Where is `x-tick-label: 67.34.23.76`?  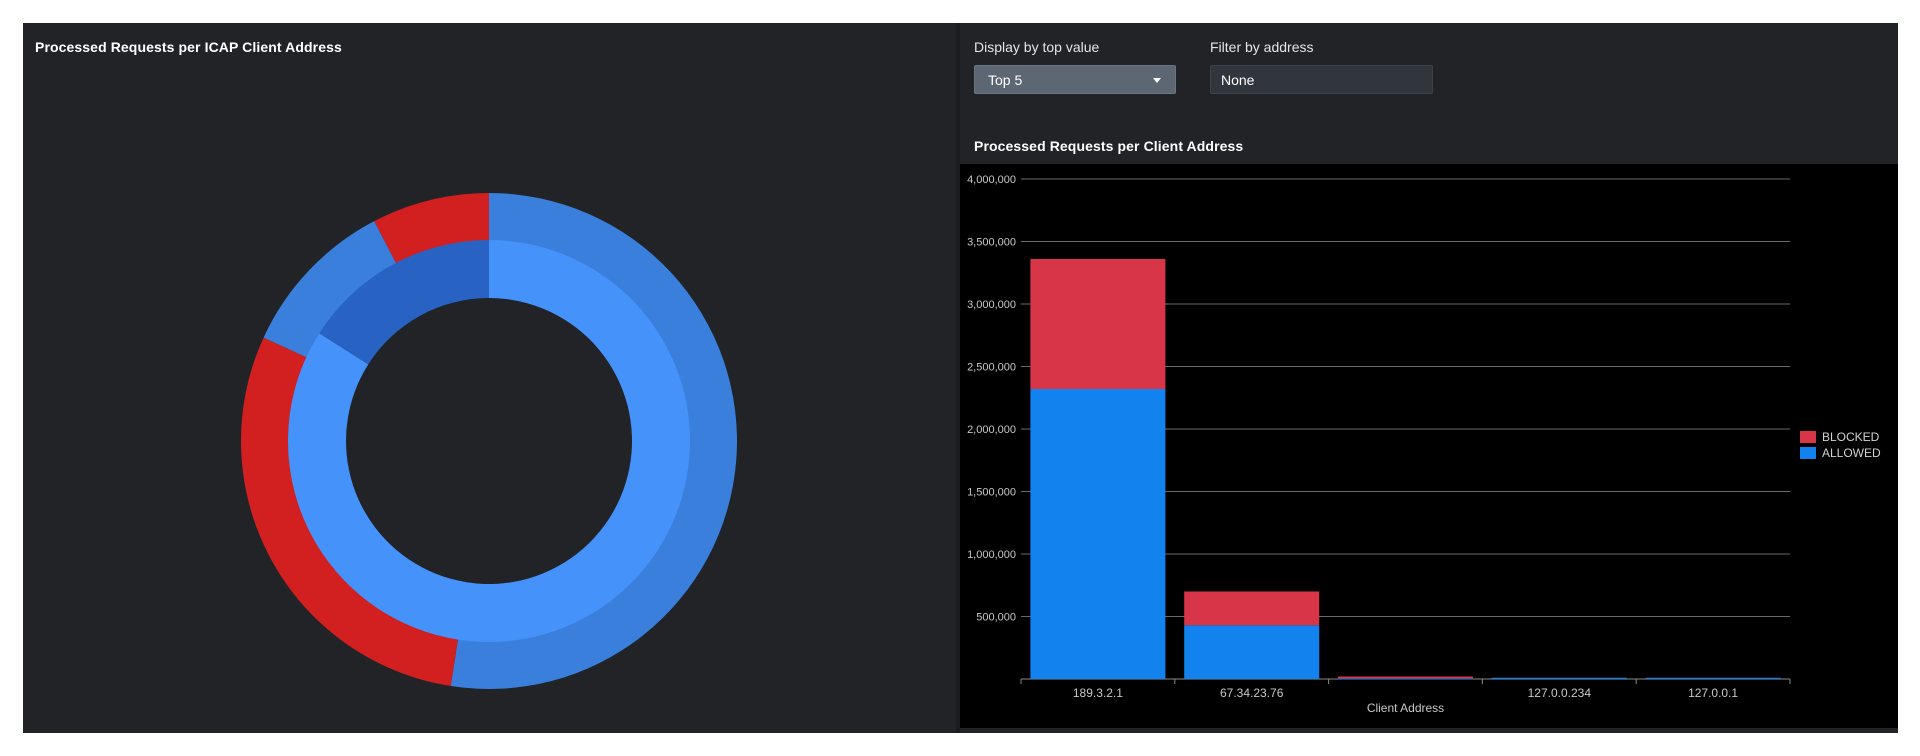 x-tick-label: 67.34.23.76 is located at coordinates (1252, 693).